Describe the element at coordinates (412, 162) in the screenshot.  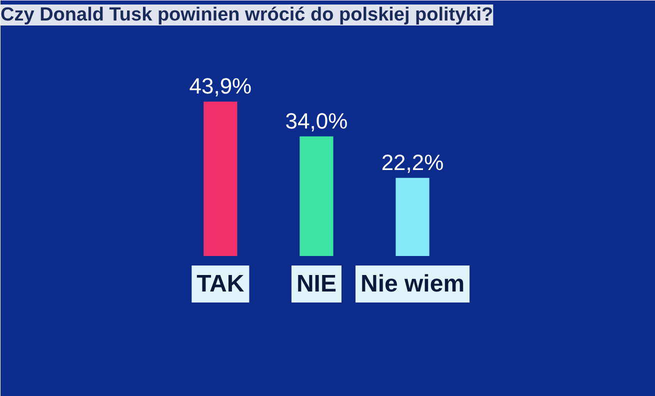
I see `data-label: 22,2%` at that location.